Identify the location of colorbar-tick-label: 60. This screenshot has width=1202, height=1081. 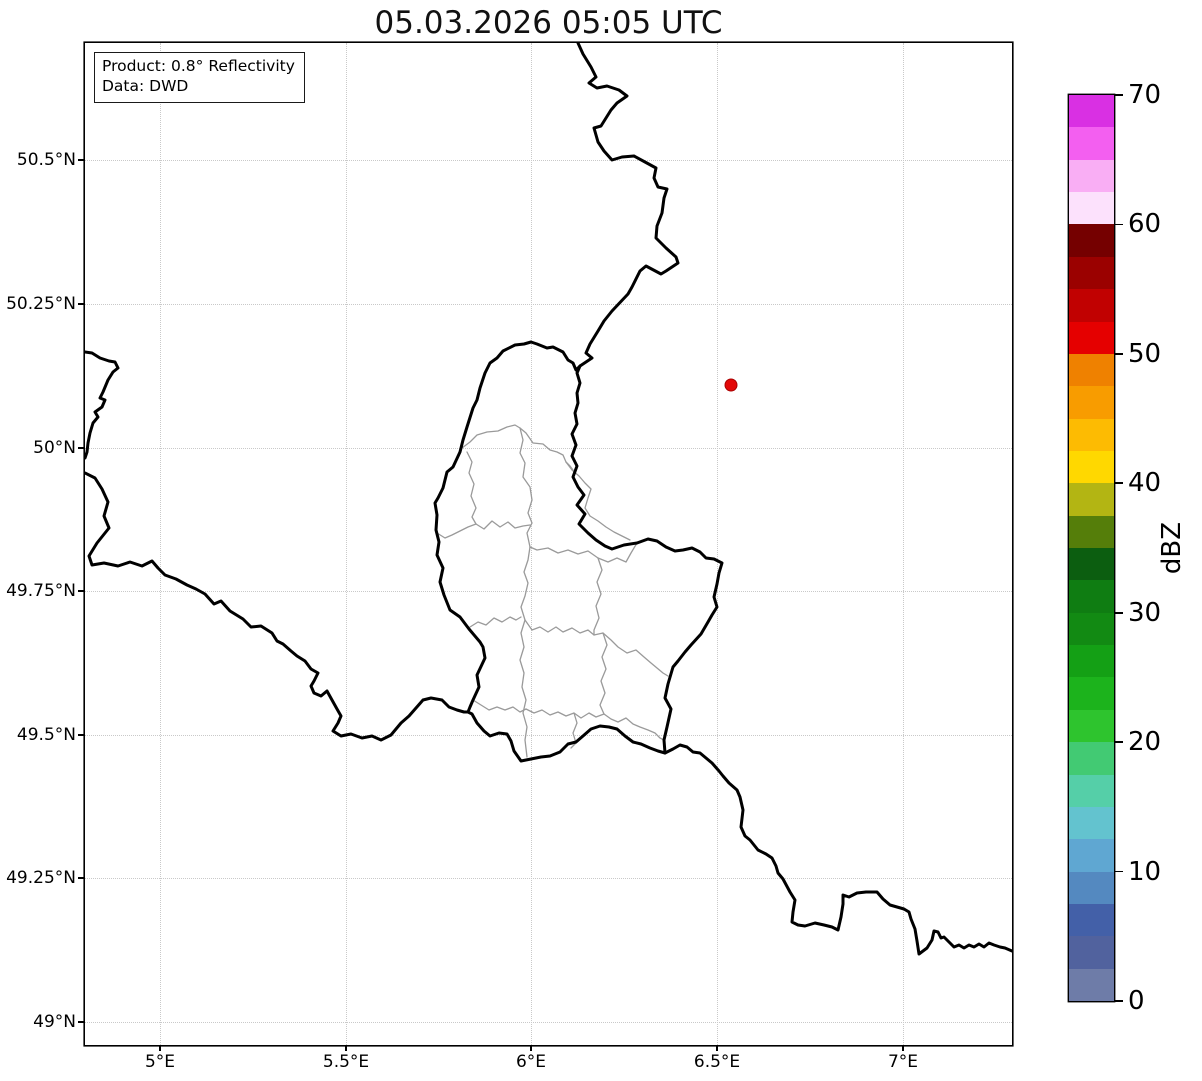
(1145, 224).